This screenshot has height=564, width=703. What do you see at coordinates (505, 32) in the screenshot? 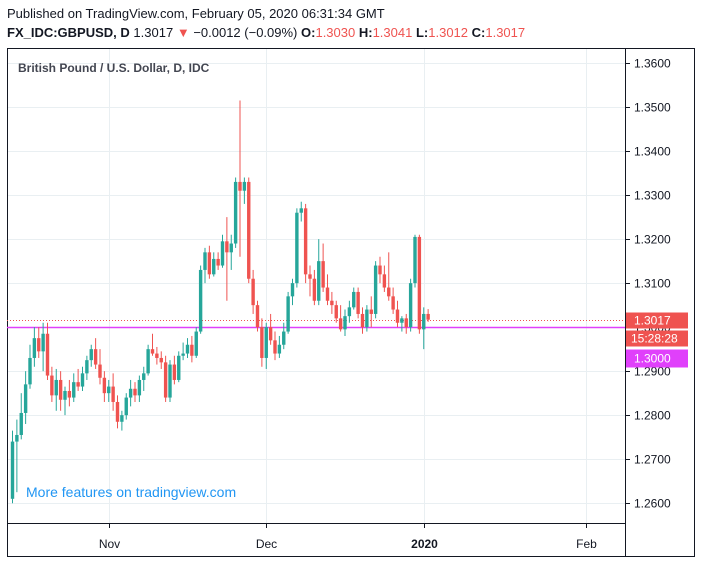
I see `close-value: 1.3017` at bounding box center [505, 32].